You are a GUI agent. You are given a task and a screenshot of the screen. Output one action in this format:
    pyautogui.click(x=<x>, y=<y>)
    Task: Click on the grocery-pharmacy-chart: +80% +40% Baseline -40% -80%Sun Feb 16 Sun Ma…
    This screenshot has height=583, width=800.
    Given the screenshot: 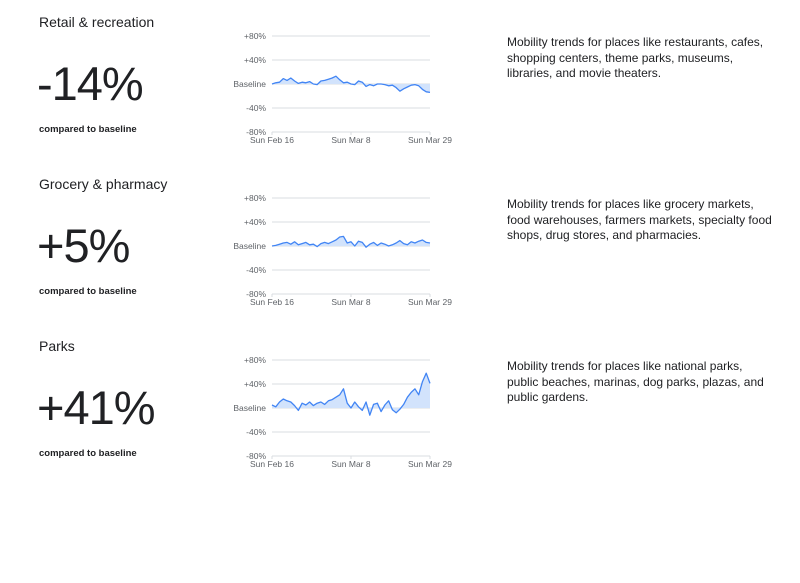 What is the action you would take?
    pyautogui.click(x=342, y=250)
    